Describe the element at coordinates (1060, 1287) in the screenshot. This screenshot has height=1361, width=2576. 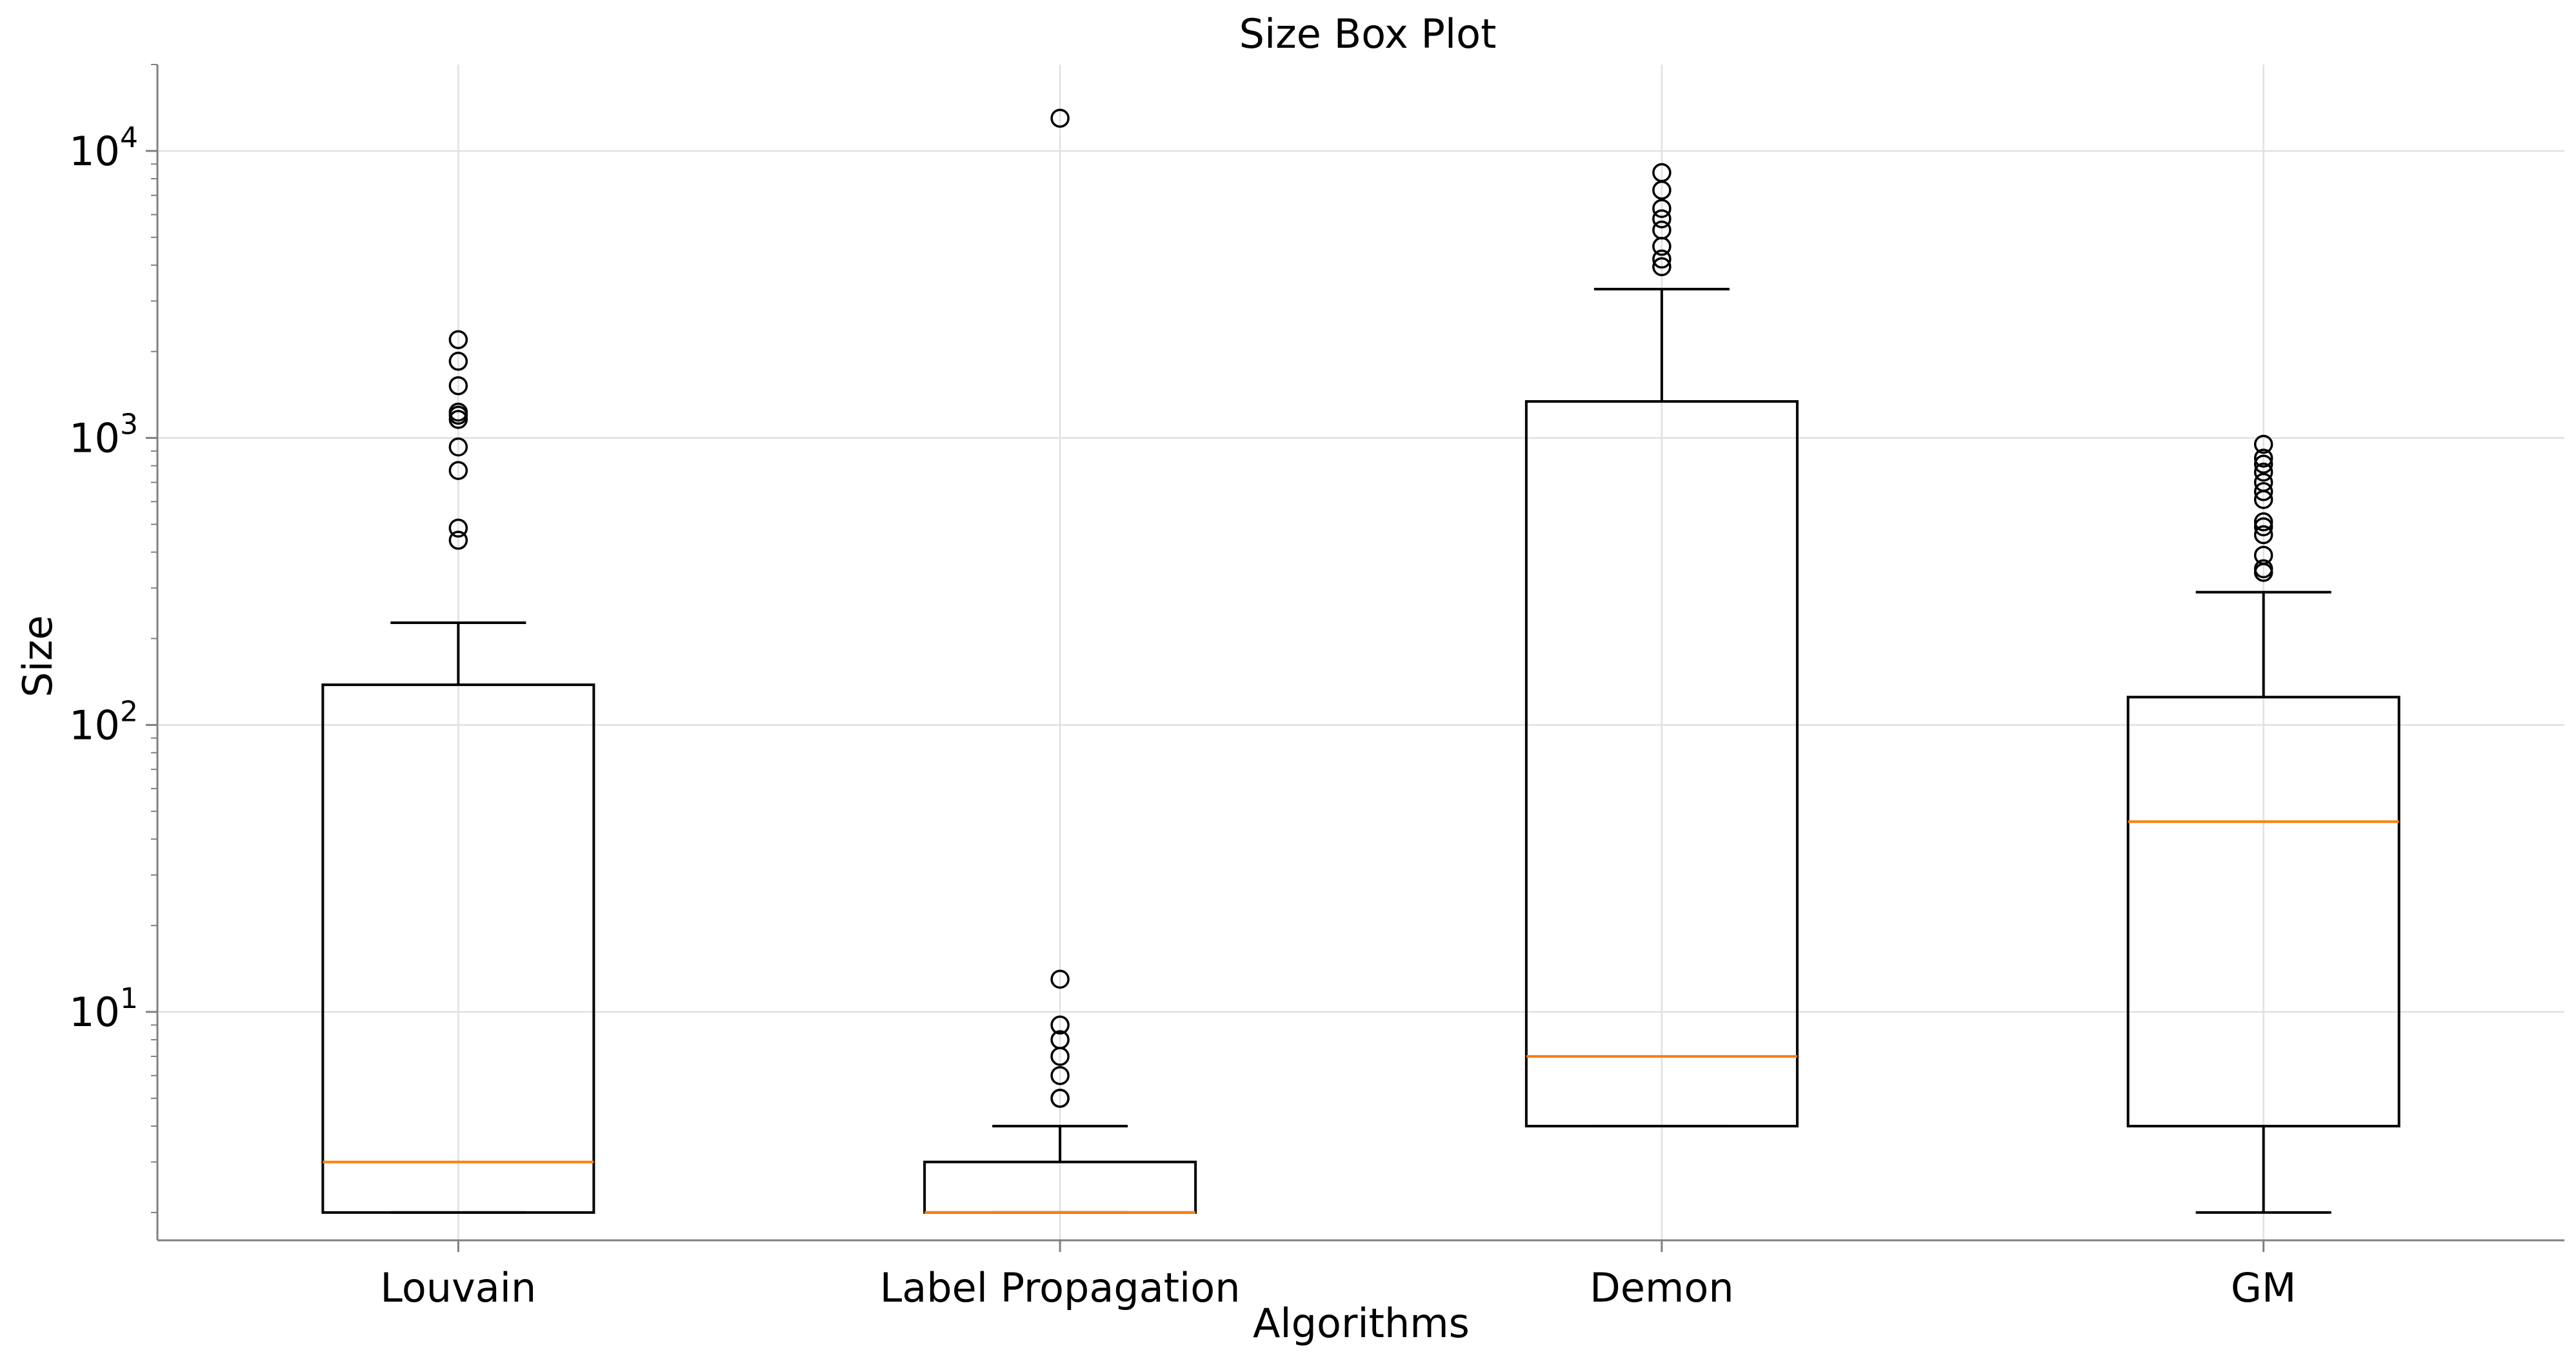
I see `x-tick-label: Label Propagation` at that location.